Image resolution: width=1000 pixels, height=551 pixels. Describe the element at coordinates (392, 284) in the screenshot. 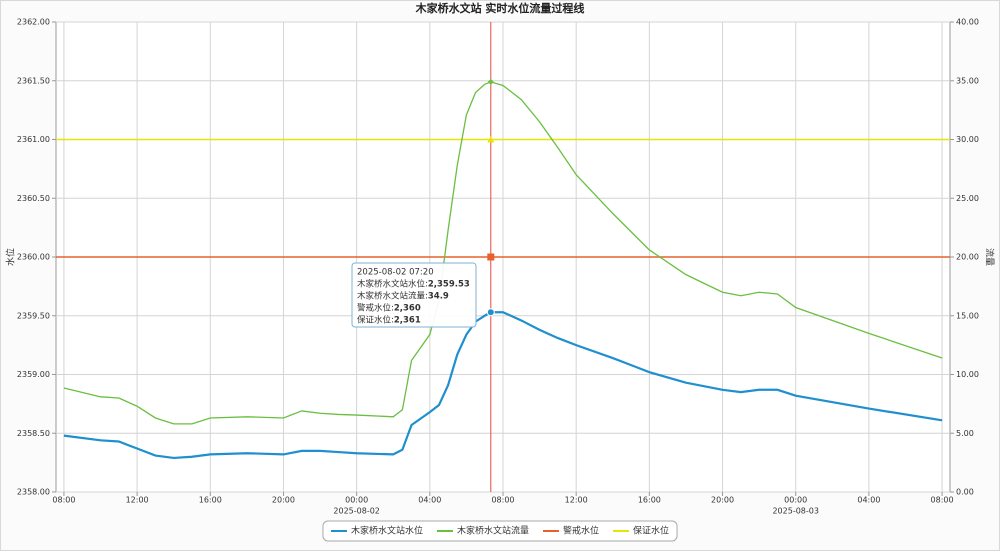

I see `tooltip-label: 木家桥水文站水位:` at that location.